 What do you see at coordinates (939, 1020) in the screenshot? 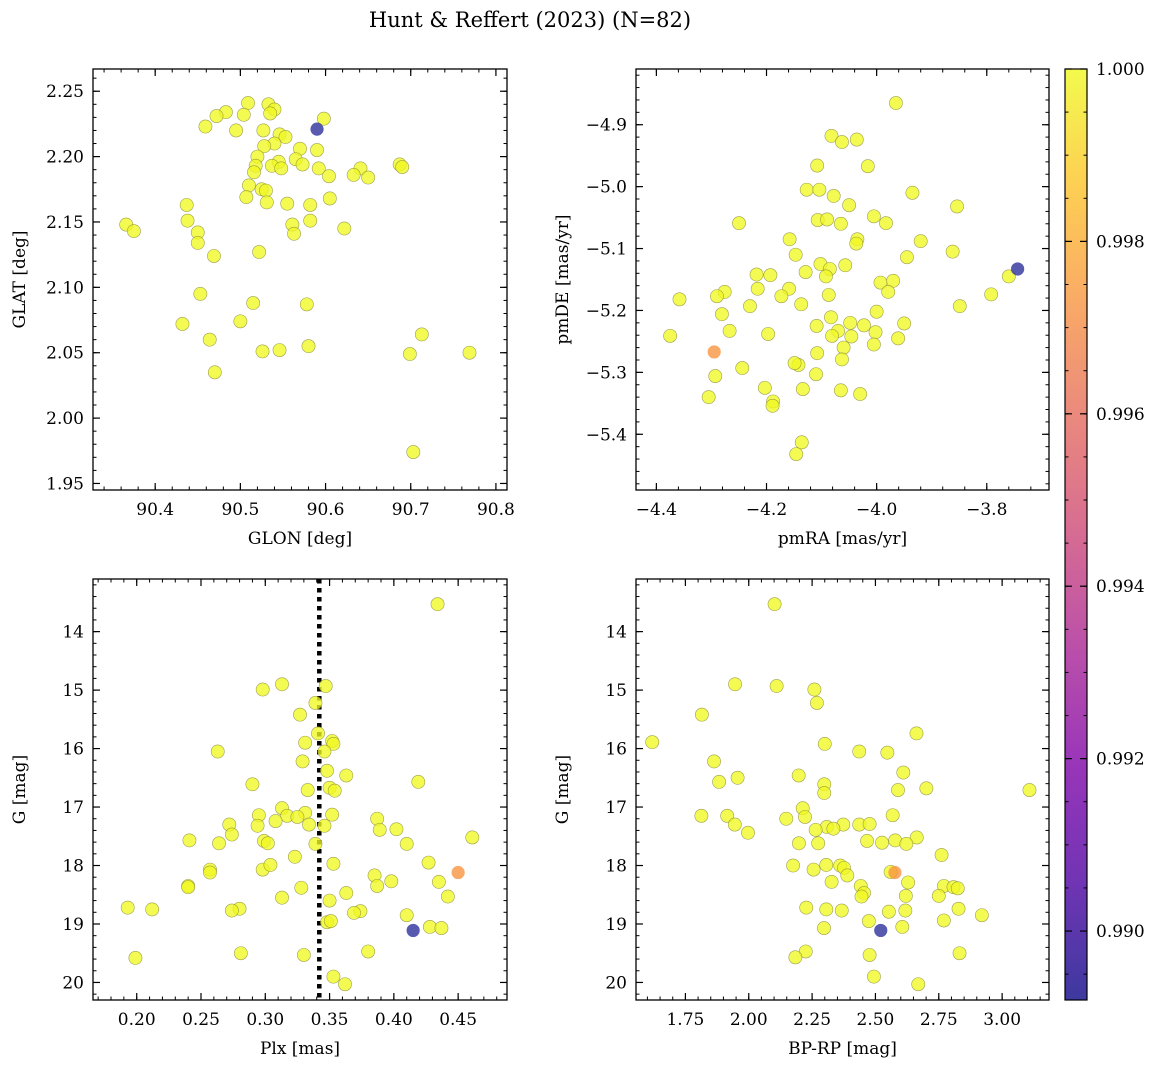
I see `x-tick-label: 2.75` at bounding box center [939, 1020].